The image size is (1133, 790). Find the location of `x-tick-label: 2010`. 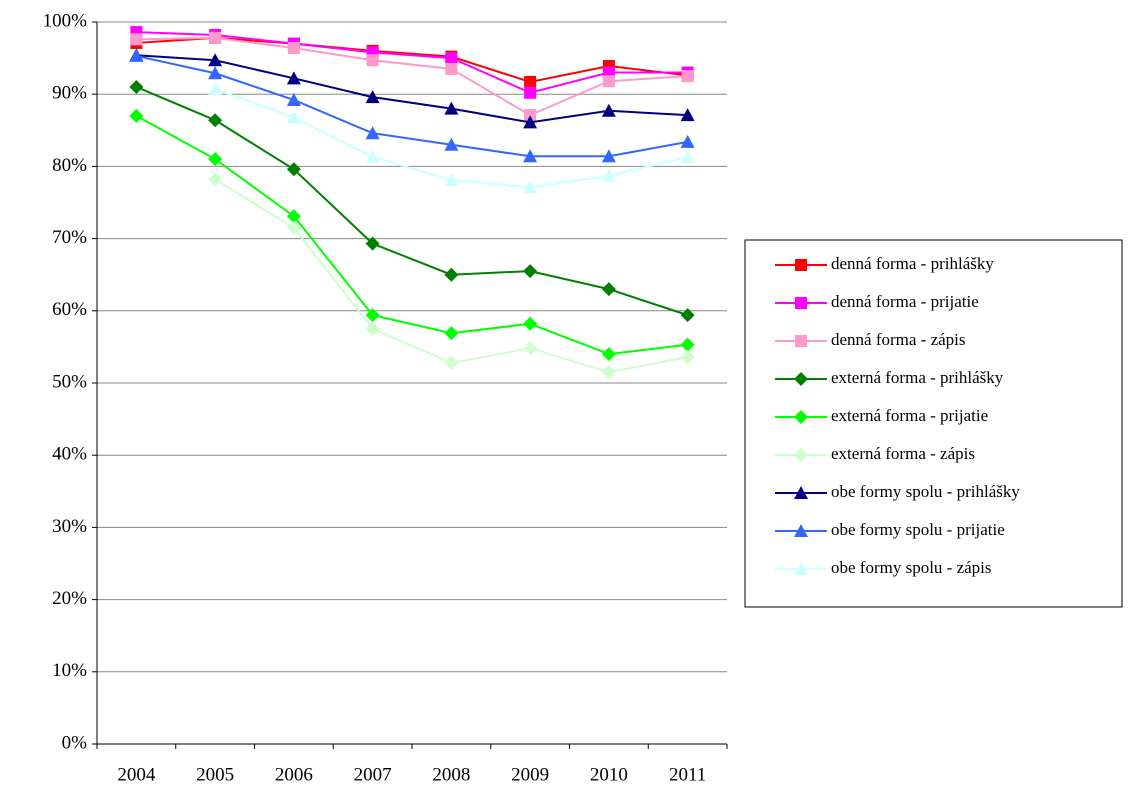

x-tick-label: 2010 is located at coordinates (609, 774).